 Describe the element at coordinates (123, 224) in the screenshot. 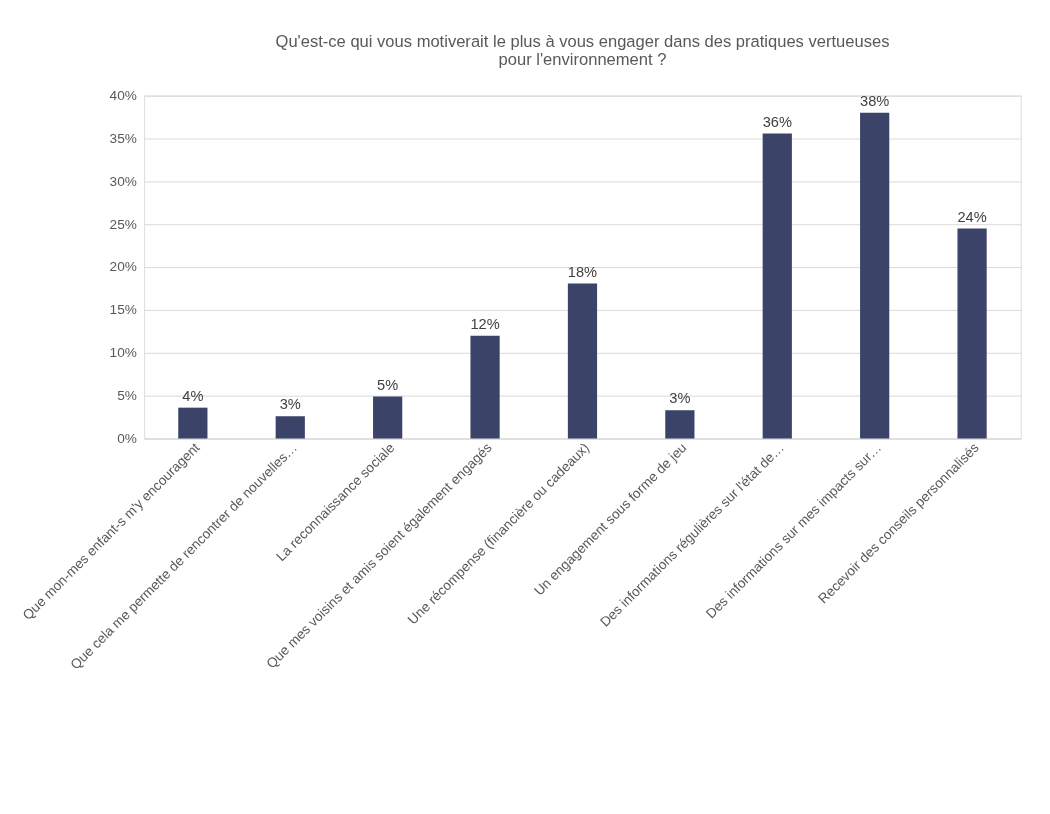

I see `y-tick-label: 25%` at that location.